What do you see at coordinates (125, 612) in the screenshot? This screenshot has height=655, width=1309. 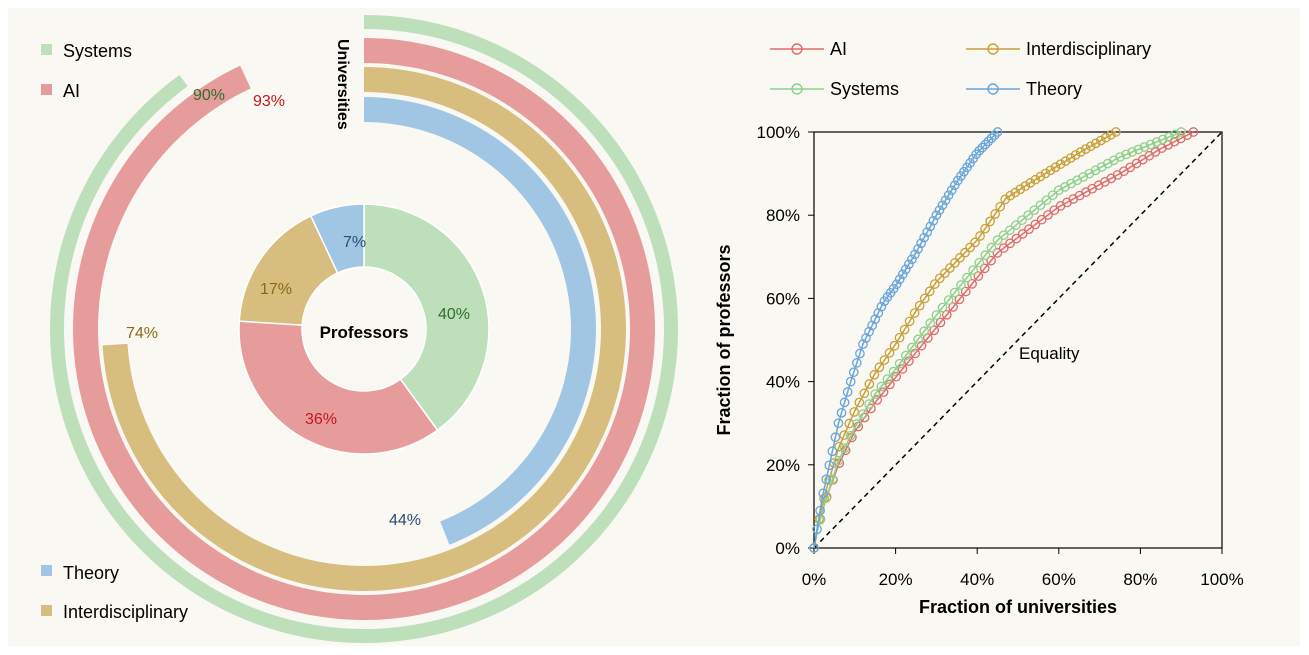 I see `legend-label-interdisciplinary: Interdisciplinary` at bounding box center [125, 612].